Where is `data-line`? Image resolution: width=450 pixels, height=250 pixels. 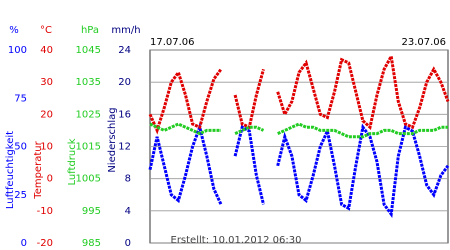
data-line is located at coordinates (298, 130).